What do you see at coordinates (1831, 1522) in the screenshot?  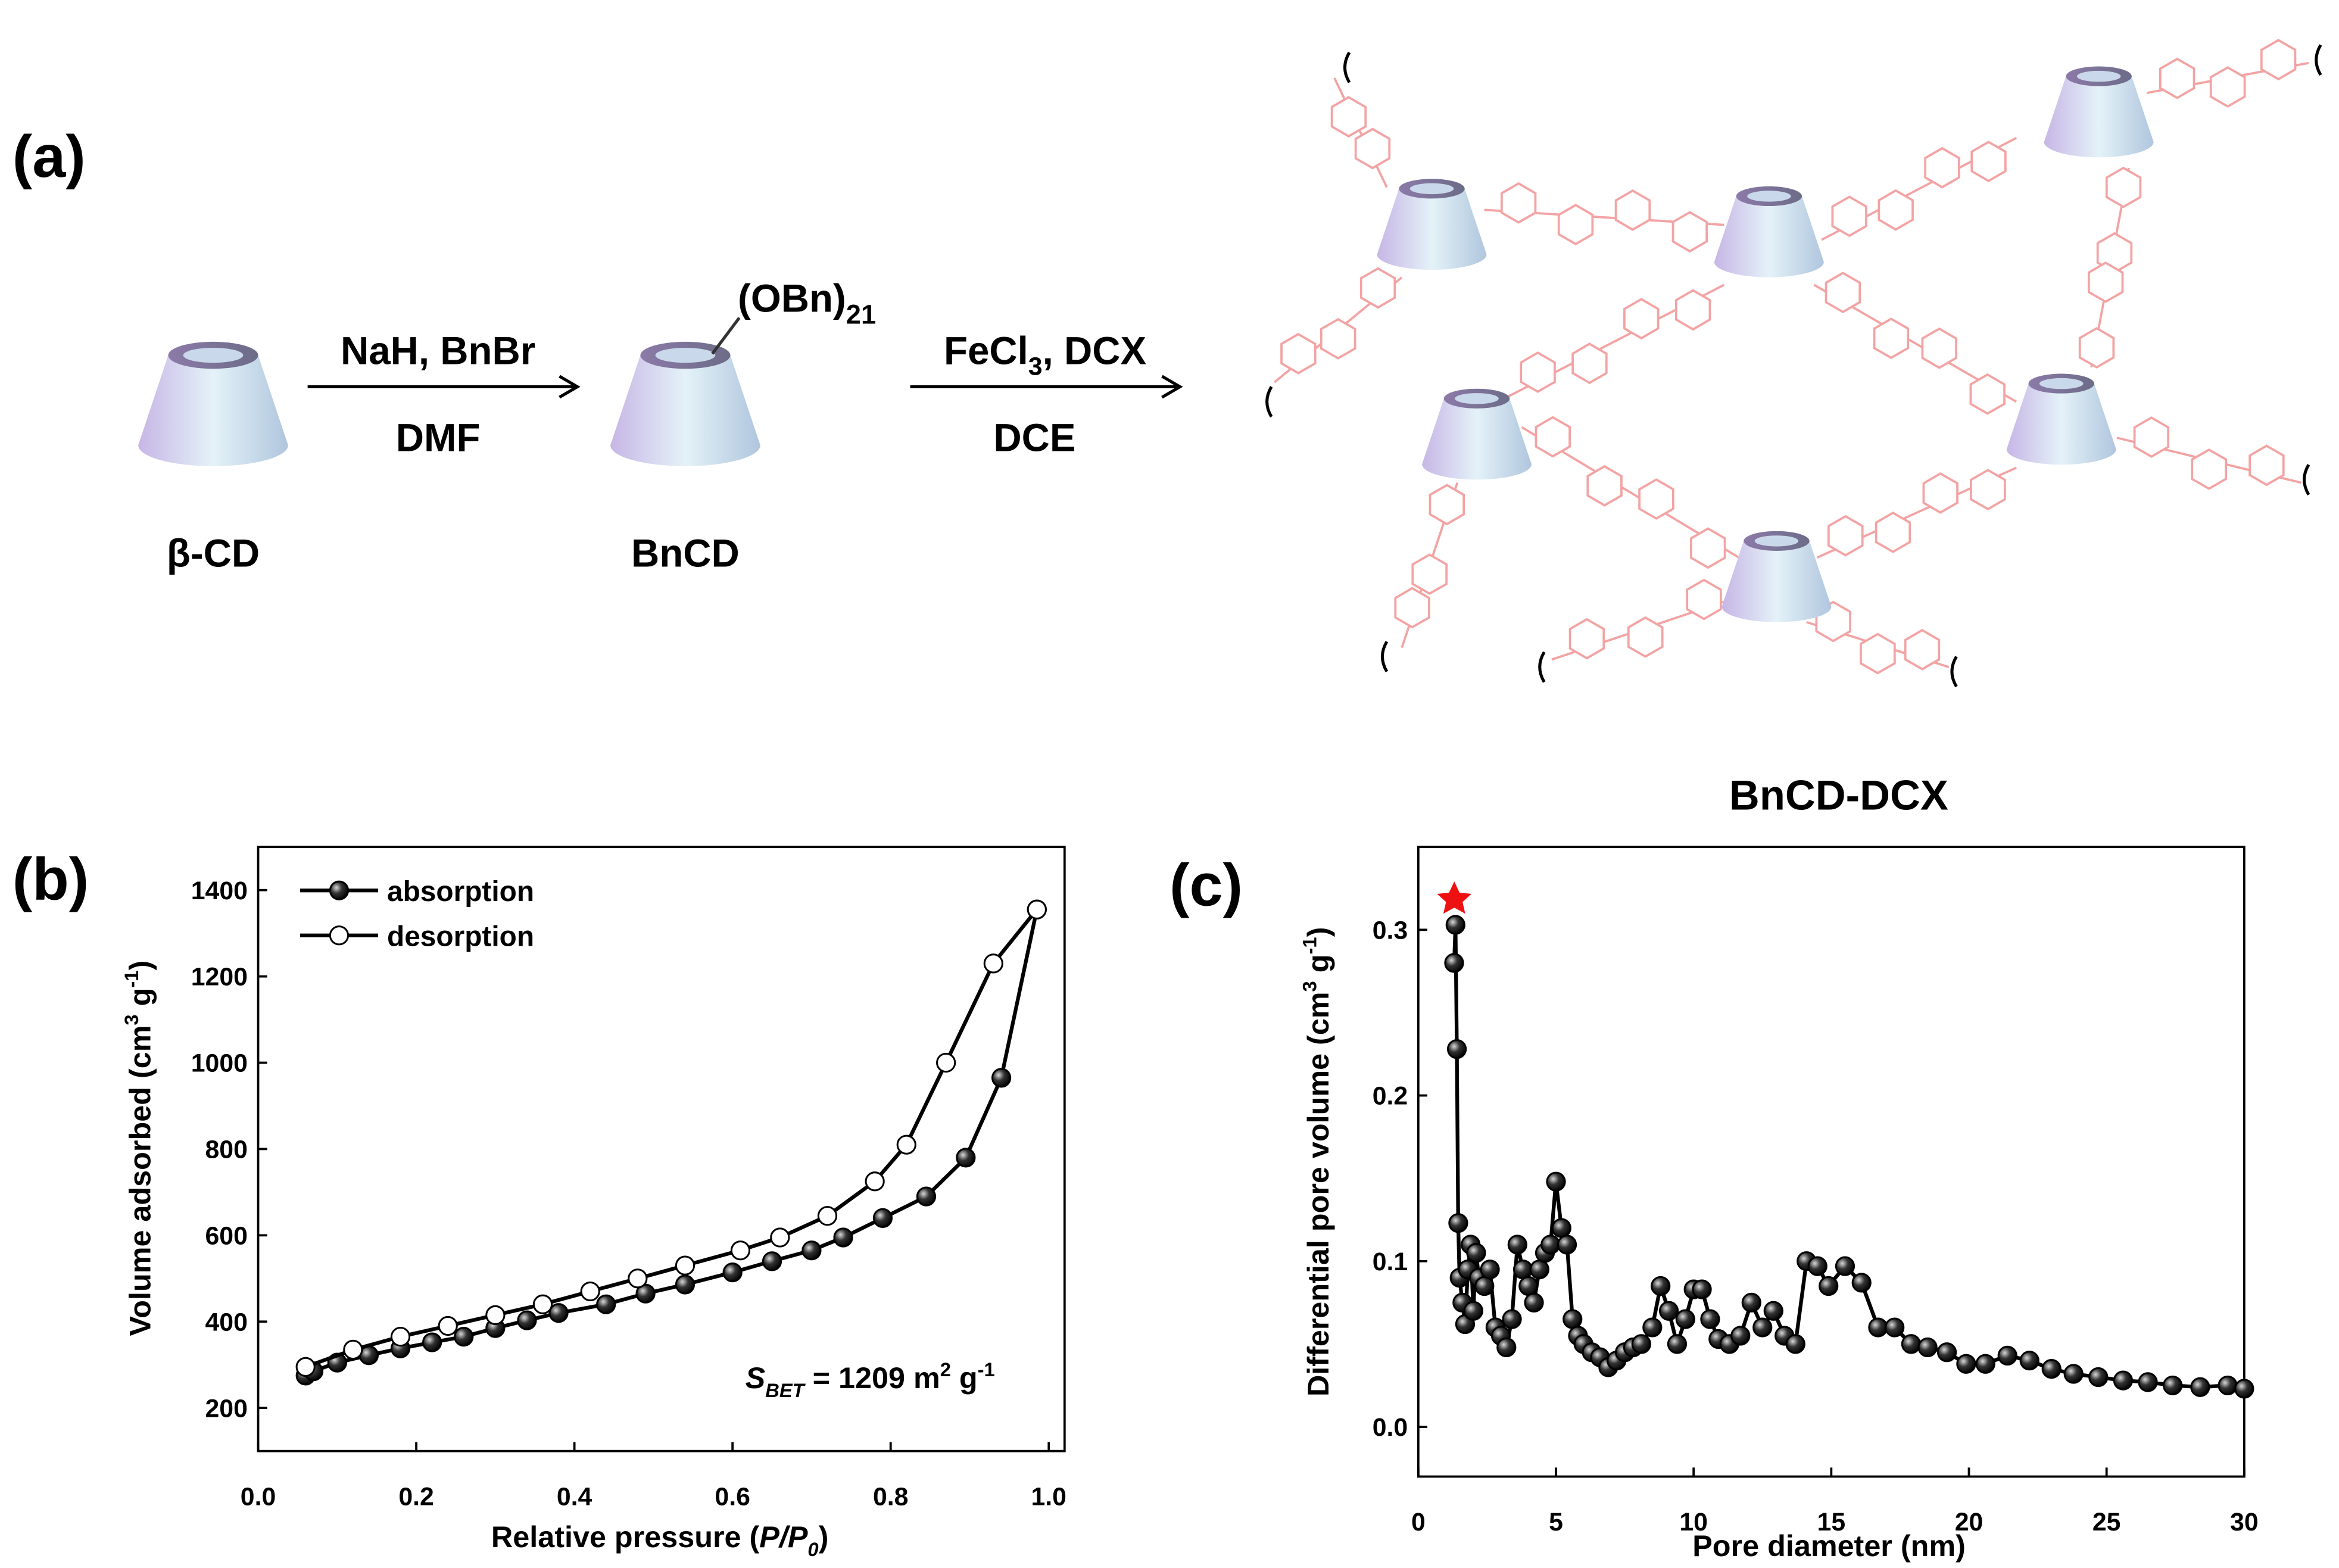 I see `x-tick-label: 15` at bounding box center [1831, 1522].